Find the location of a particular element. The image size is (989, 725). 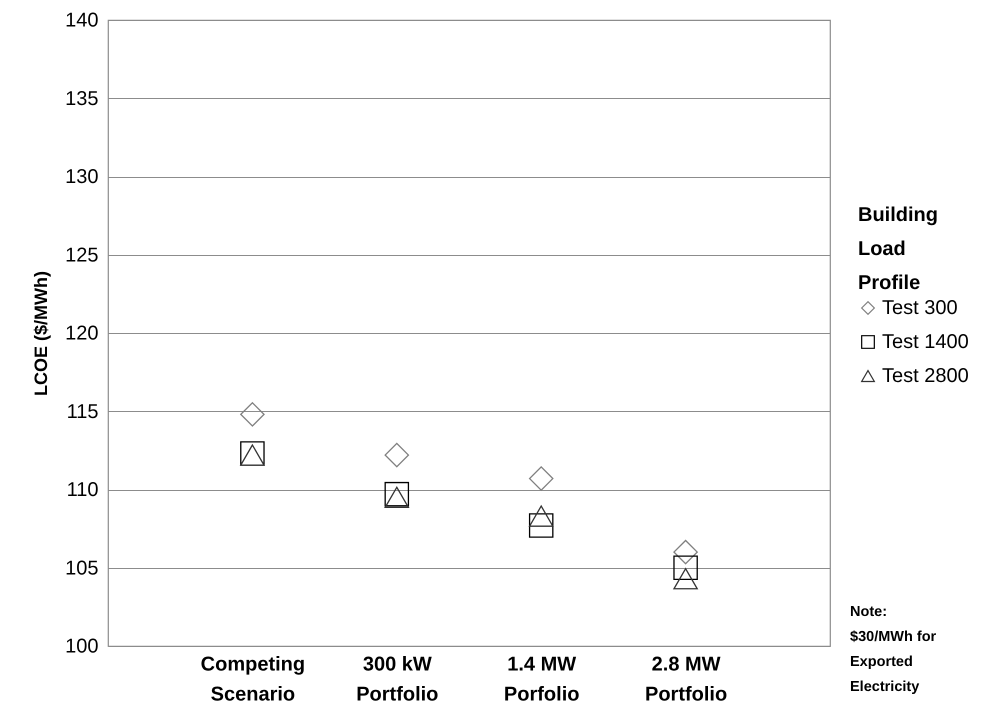

x-tick-label: Competing Scenario is located at coordinates (253, 680).